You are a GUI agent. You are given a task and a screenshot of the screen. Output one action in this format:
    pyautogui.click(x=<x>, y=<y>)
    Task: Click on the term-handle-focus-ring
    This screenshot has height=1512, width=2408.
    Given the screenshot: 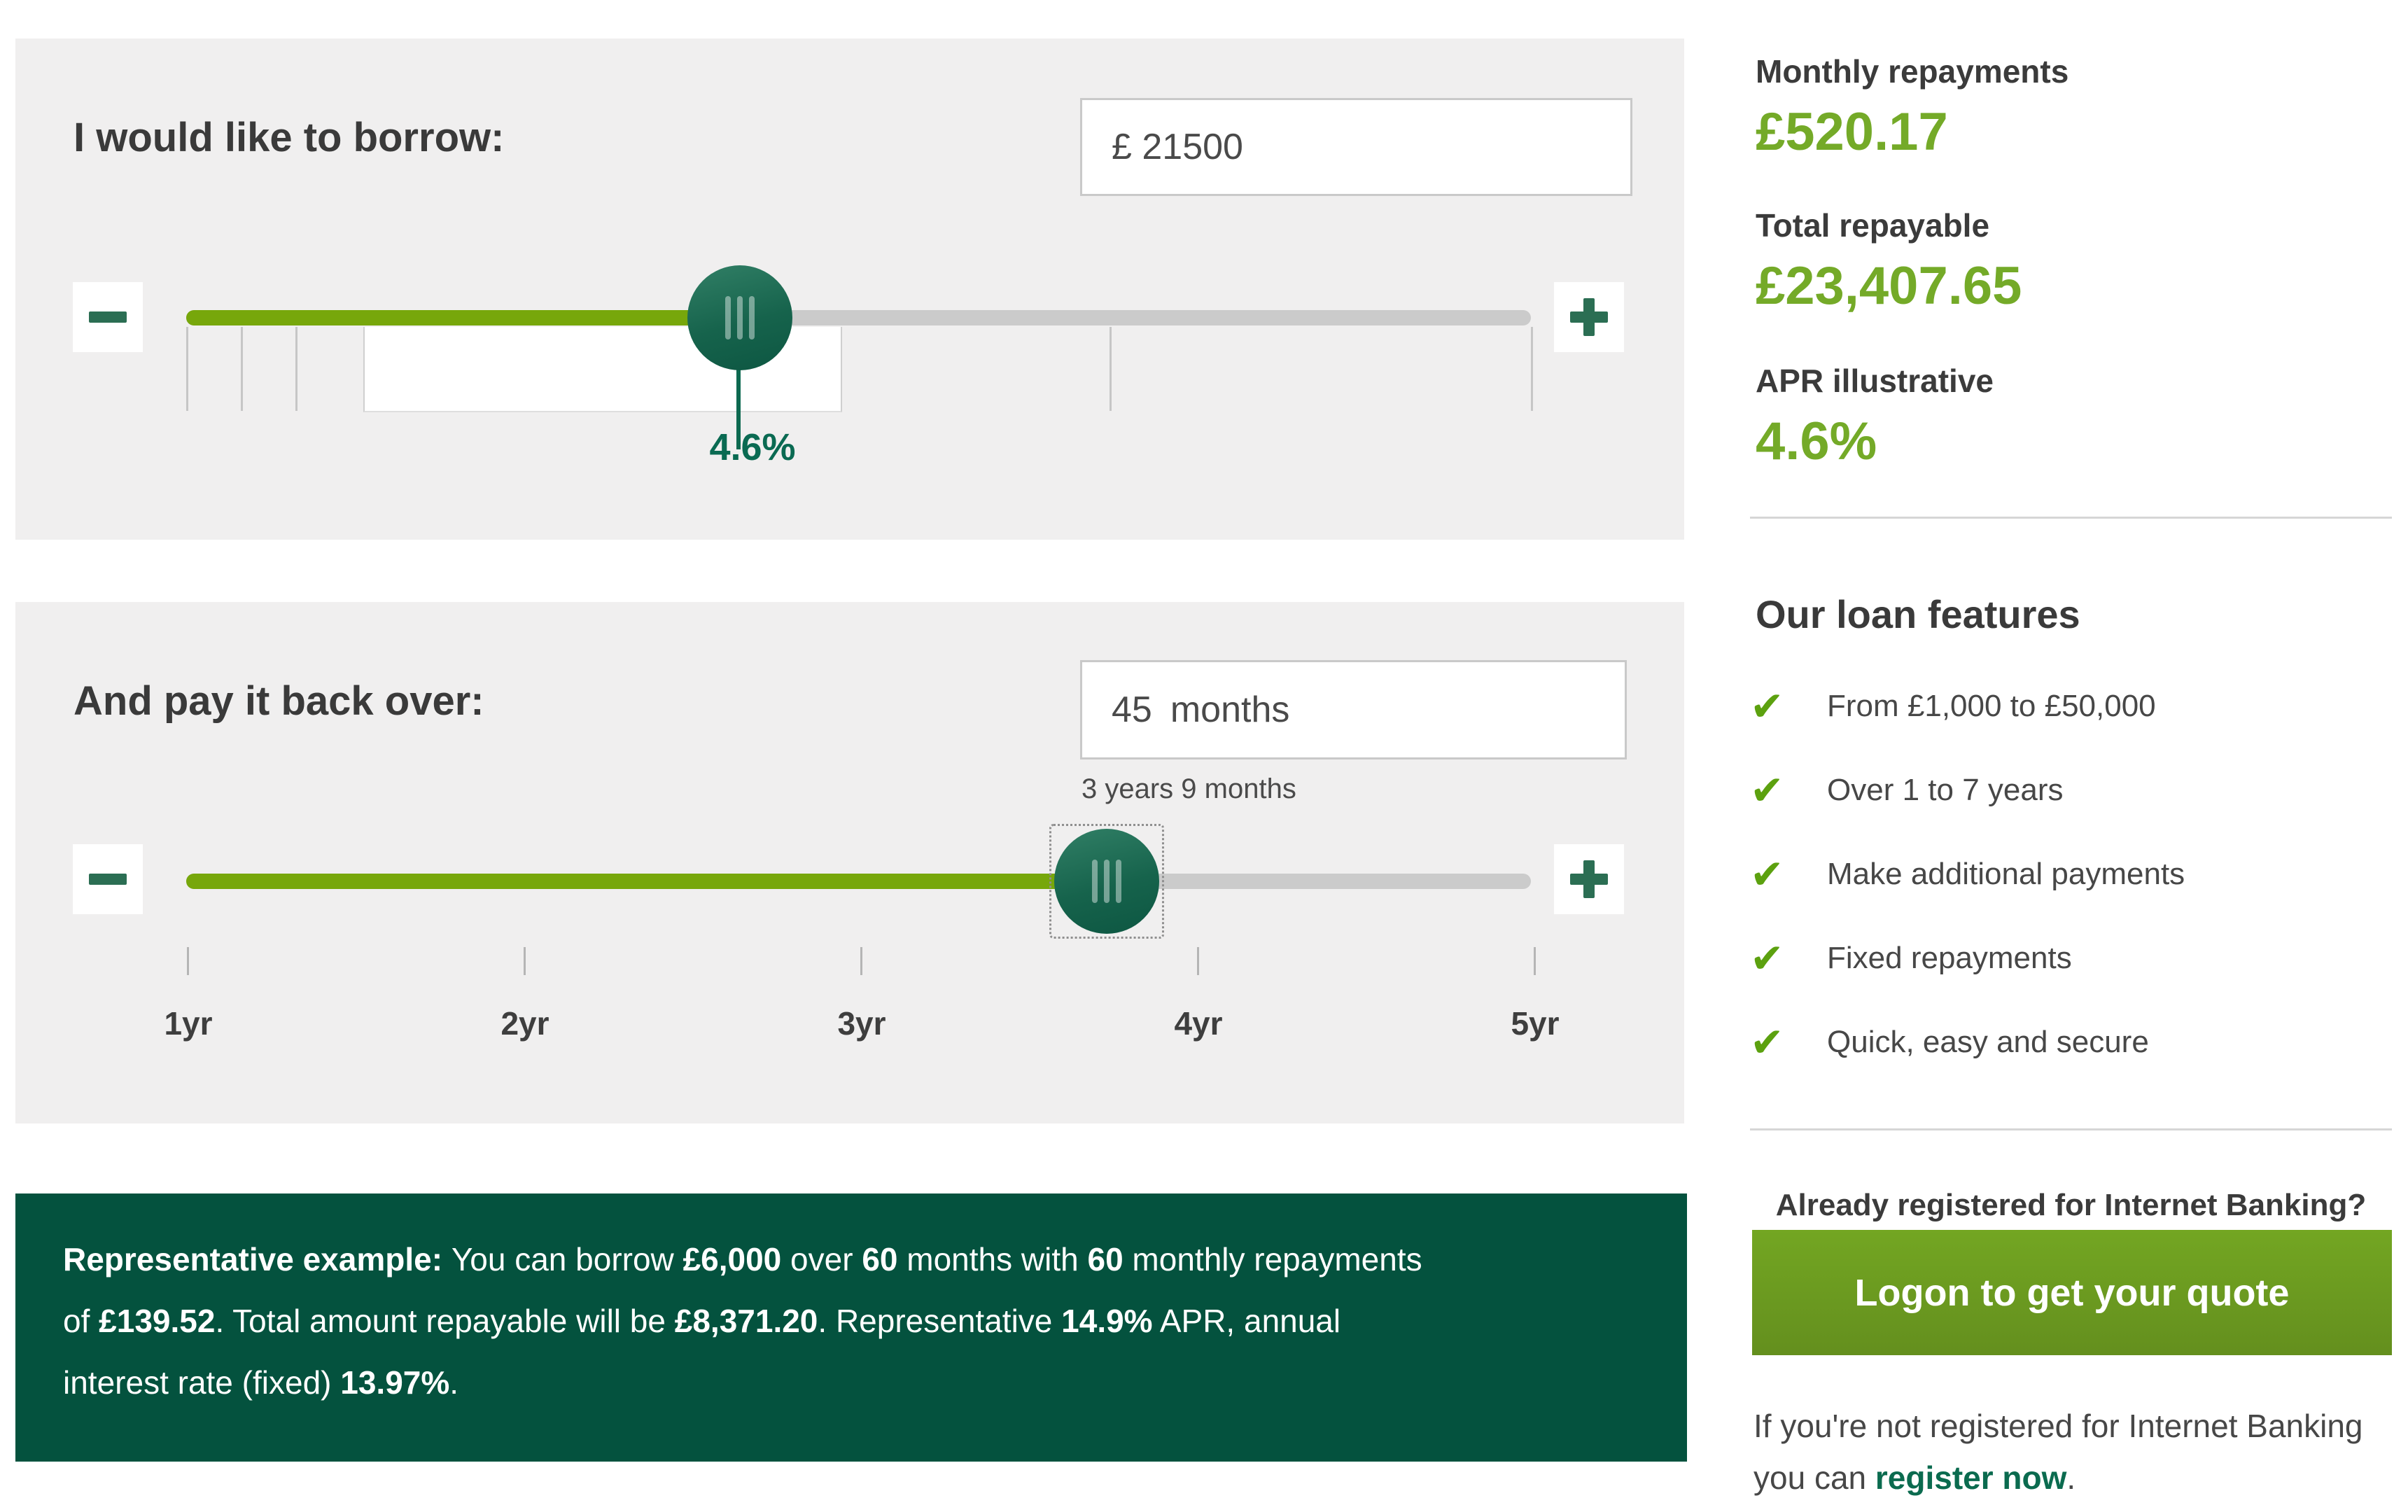 What is the action you would take?
    pyautogui.click(x=1106, y=881)
    